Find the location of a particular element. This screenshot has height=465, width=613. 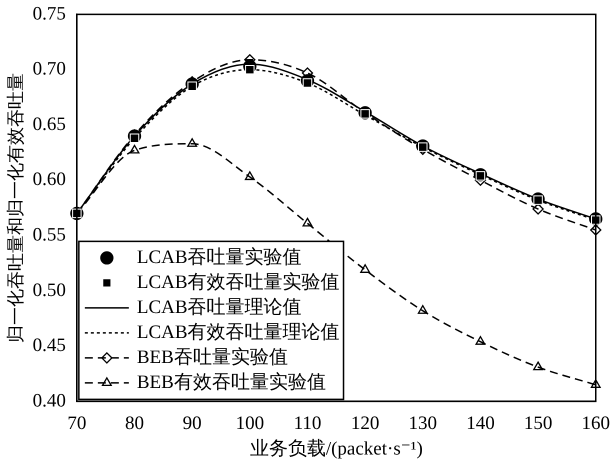

x-tick-label: 130 is located at coordinates (423, 423).